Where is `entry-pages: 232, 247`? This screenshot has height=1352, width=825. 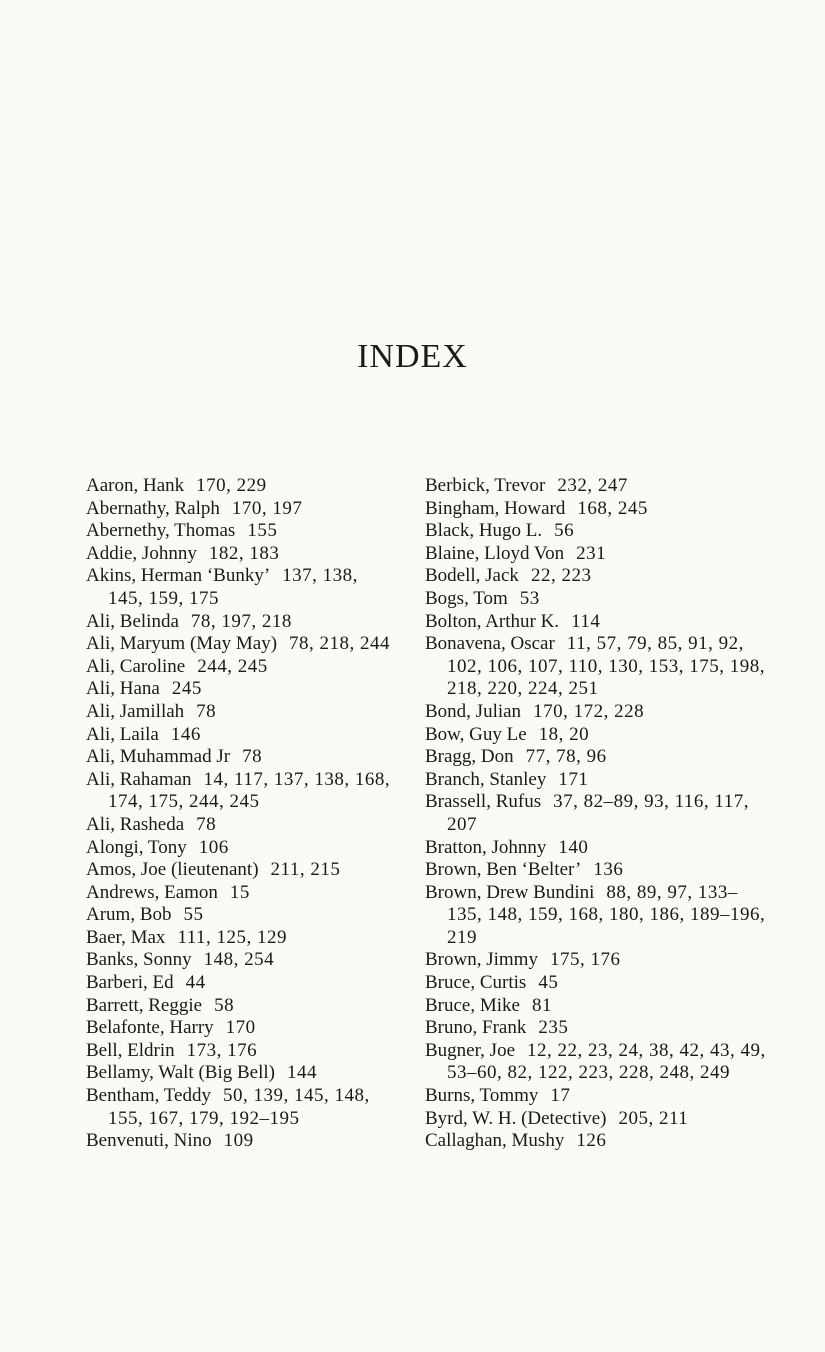
entry-pages: 232, 247 is located at coordinates (592, 485).